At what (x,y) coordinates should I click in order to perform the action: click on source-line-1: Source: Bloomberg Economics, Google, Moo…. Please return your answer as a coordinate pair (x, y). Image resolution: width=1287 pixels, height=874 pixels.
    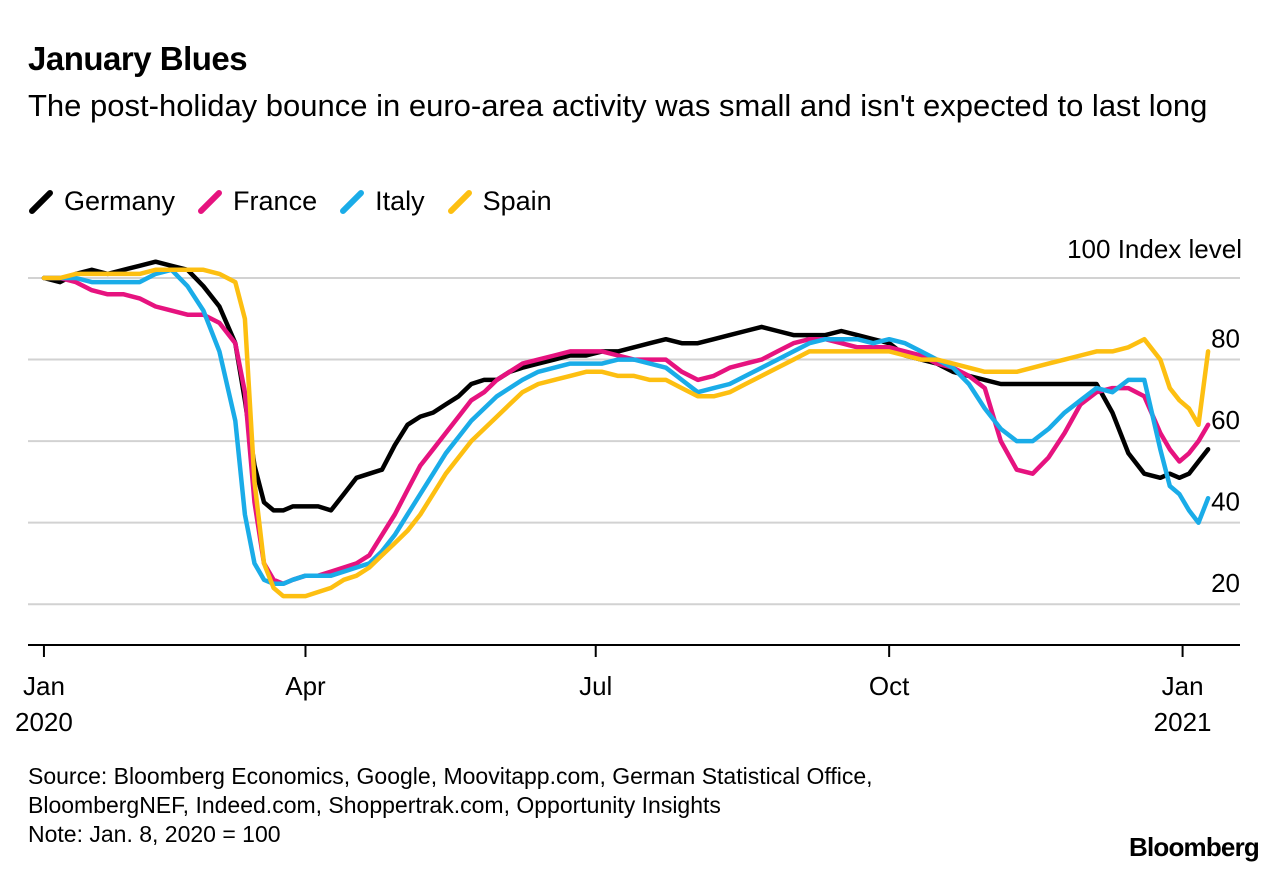
    Looking at the image, I should click on (450, 776).